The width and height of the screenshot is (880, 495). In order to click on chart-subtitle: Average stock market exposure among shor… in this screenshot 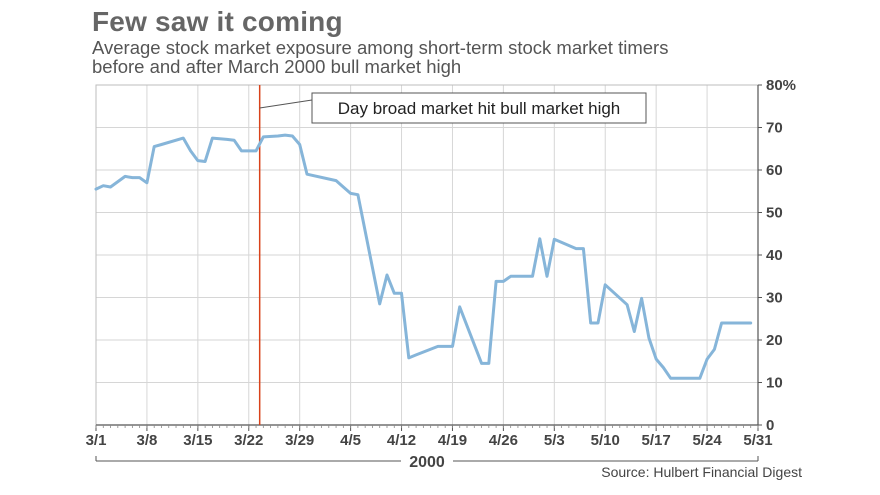, I will do `click(452, 57)`.